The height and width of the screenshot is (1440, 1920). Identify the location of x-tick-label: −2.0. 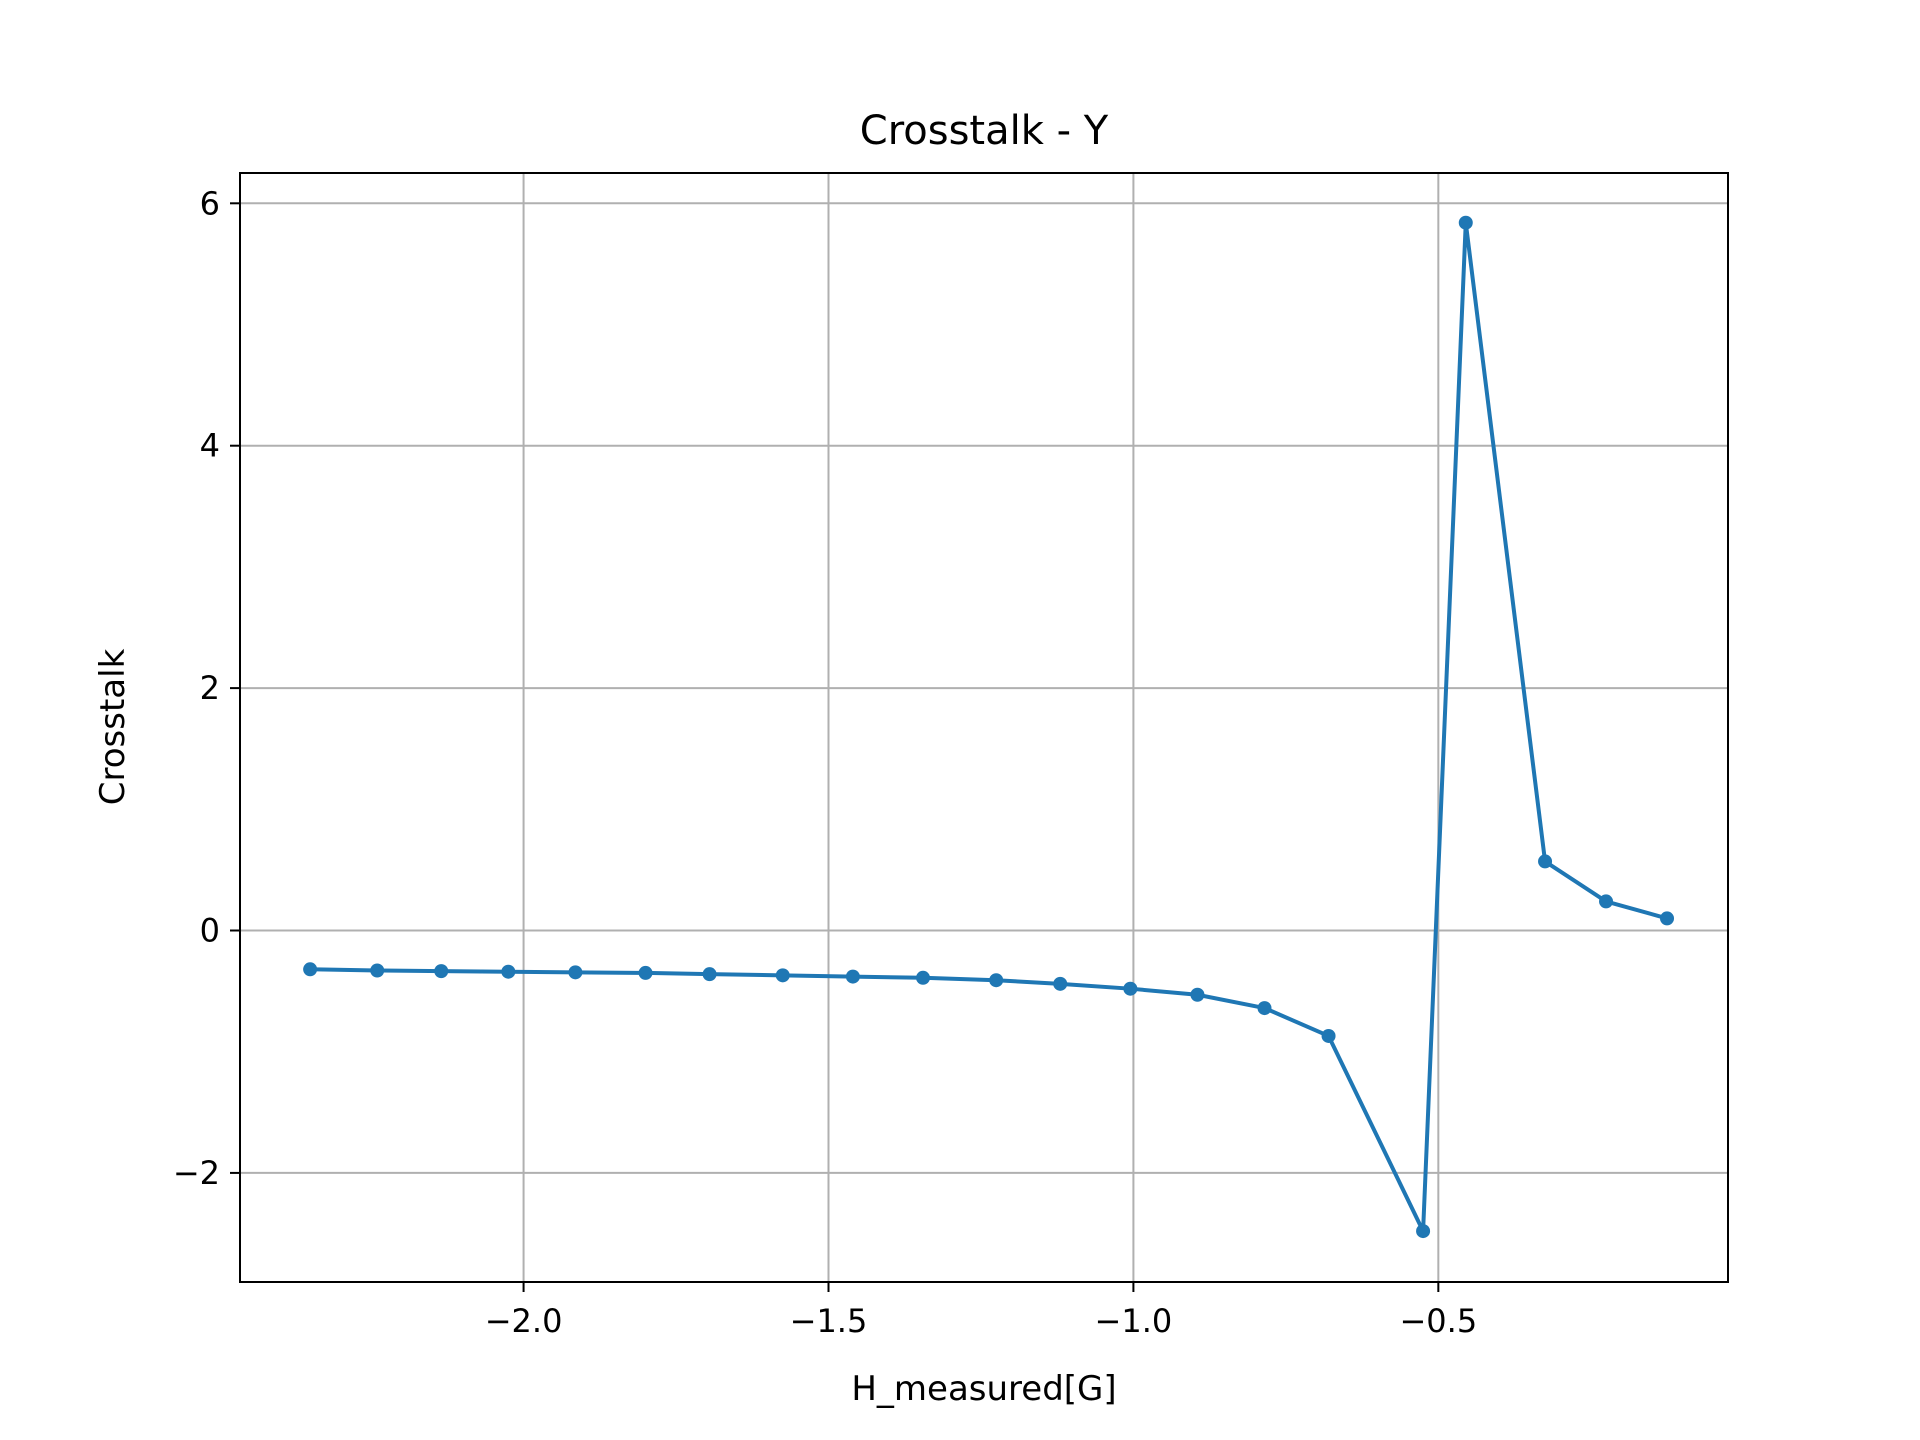
(524, 1321).